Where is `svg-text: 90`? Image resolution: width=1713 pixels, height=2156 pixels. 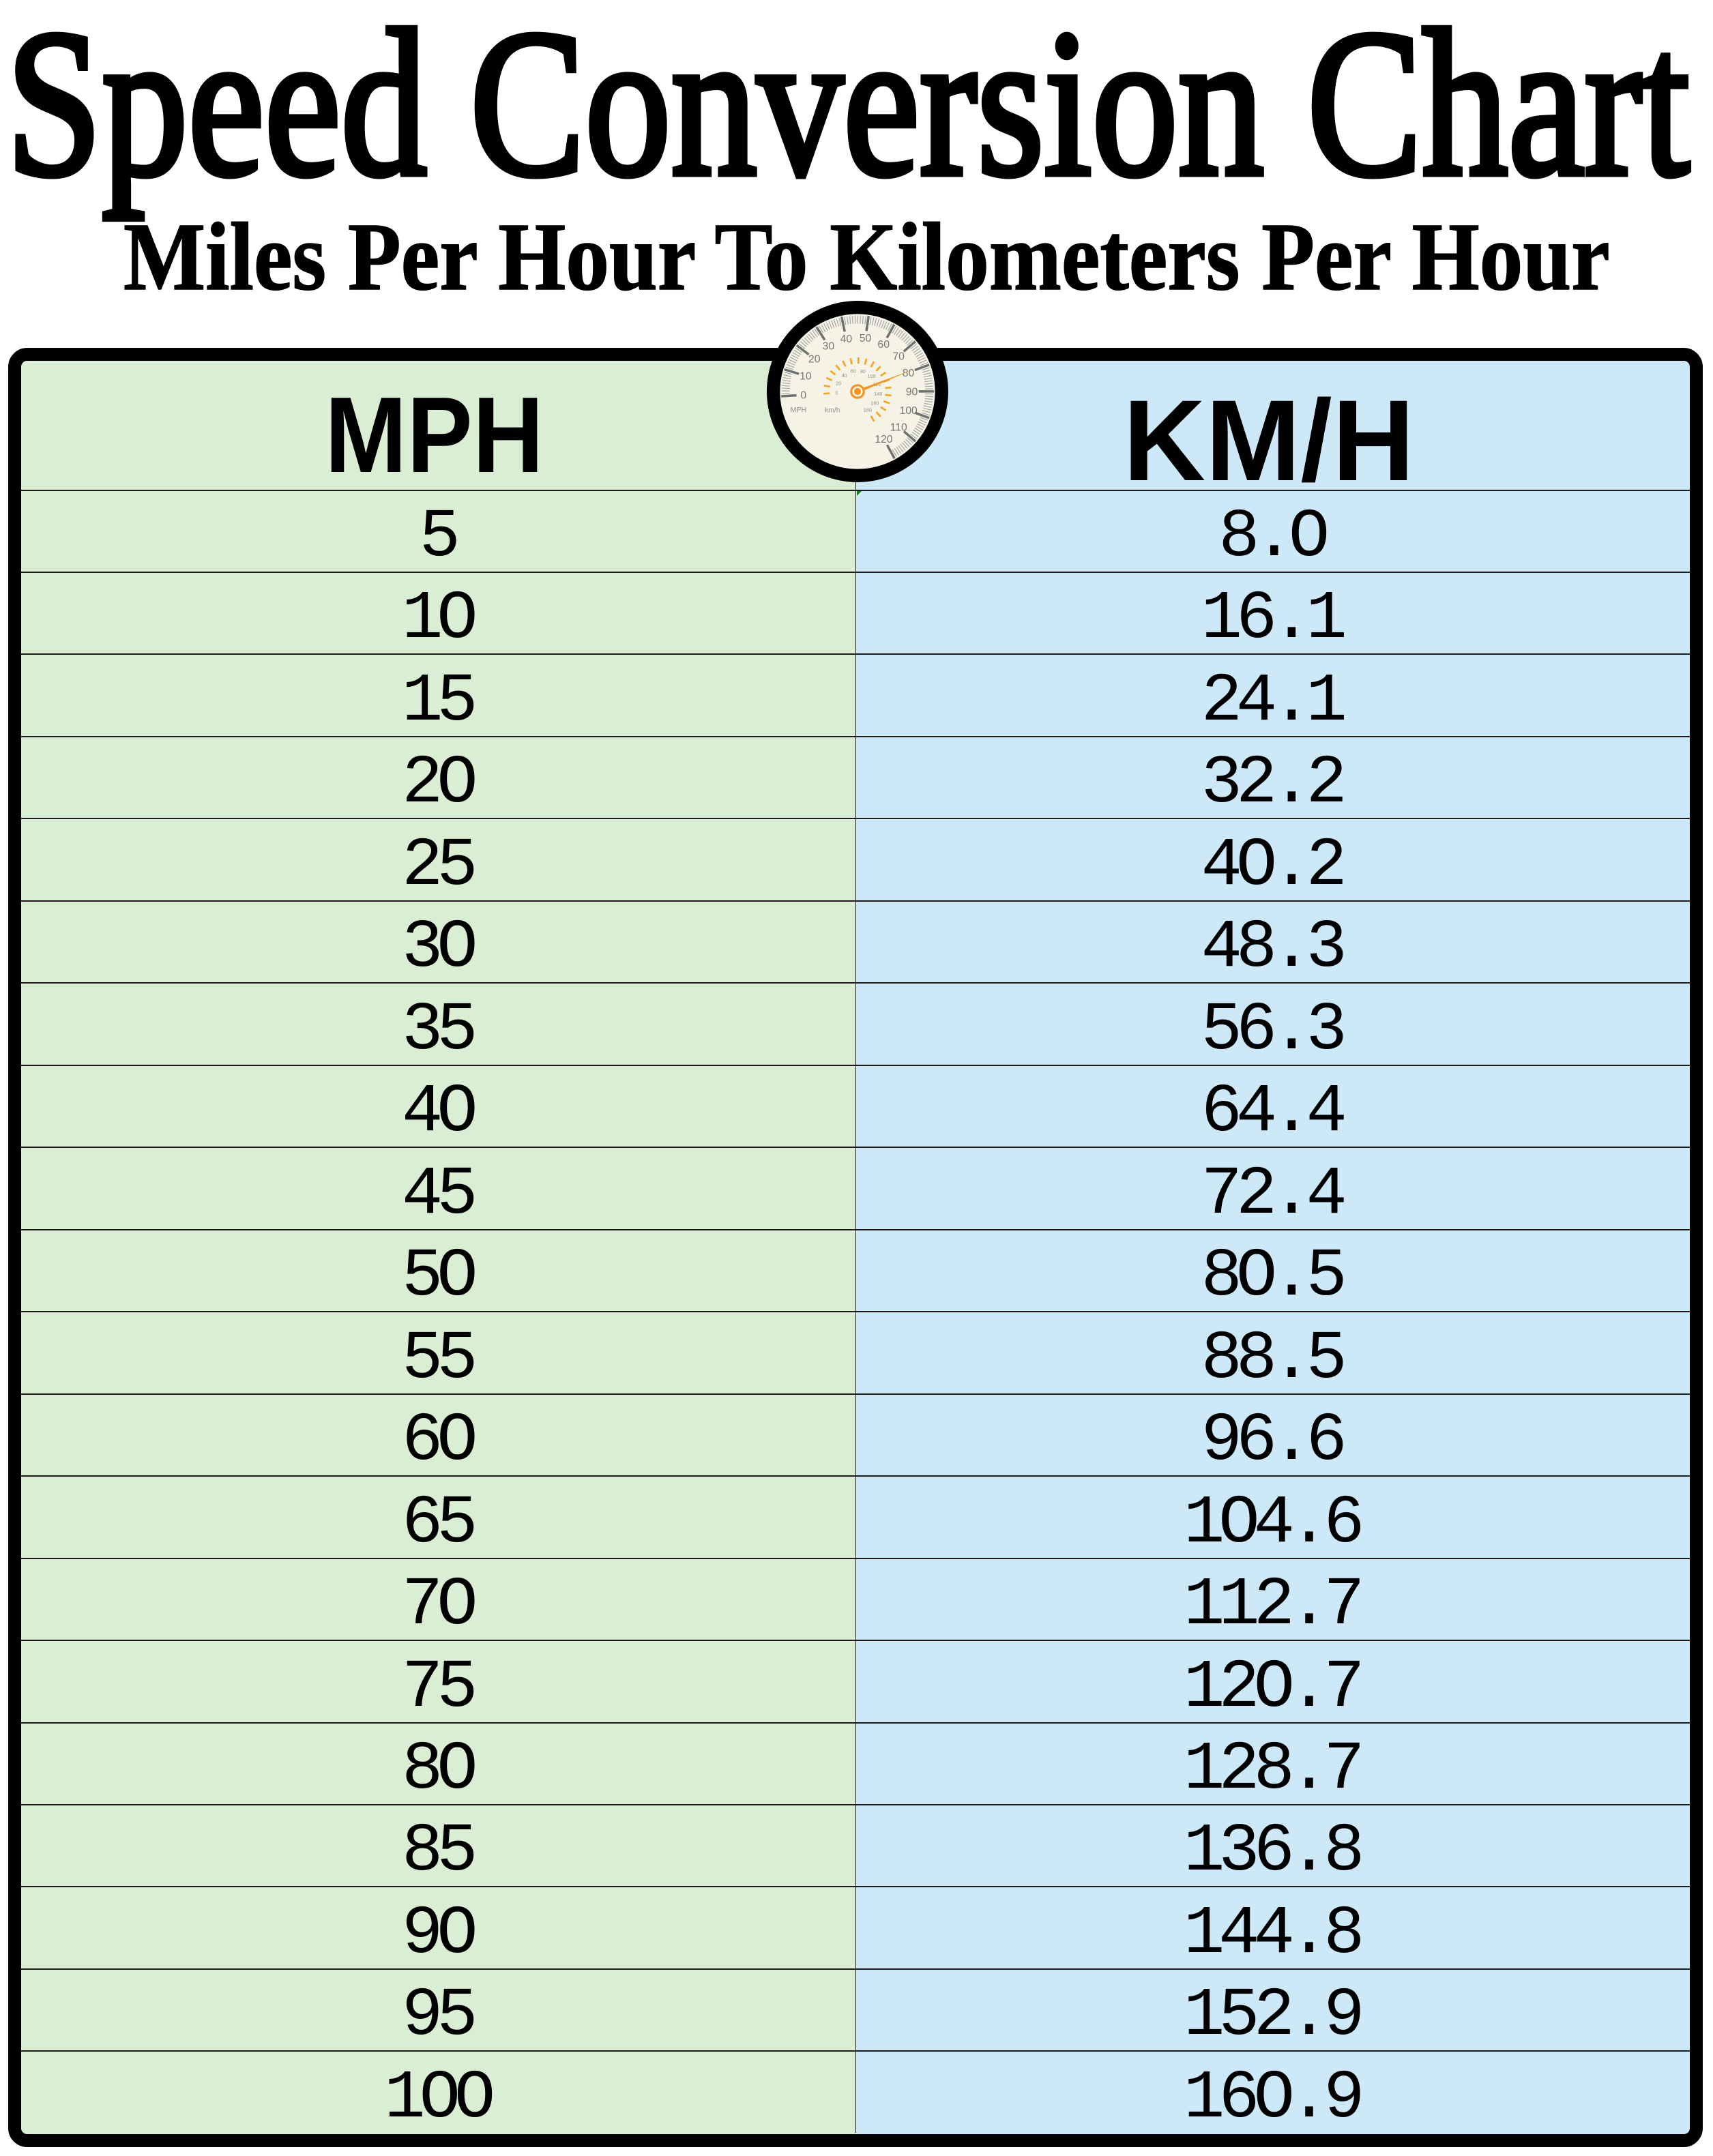 svg-text: 90 is located at coordinates (912, 392).